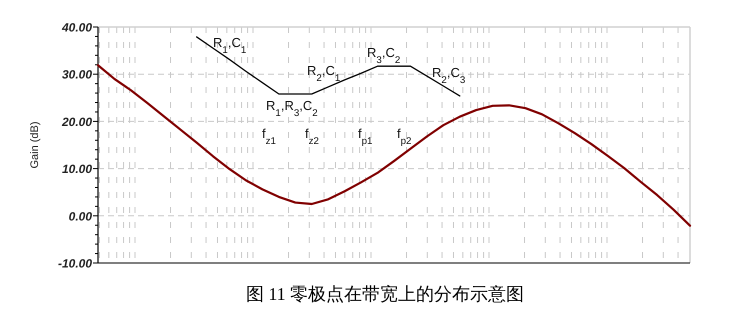 This screenshot has height=309, width=750. Describe the element at coordinates (76, 121) in the screenshot. I see `y-tick-label: 20.00` at that location.